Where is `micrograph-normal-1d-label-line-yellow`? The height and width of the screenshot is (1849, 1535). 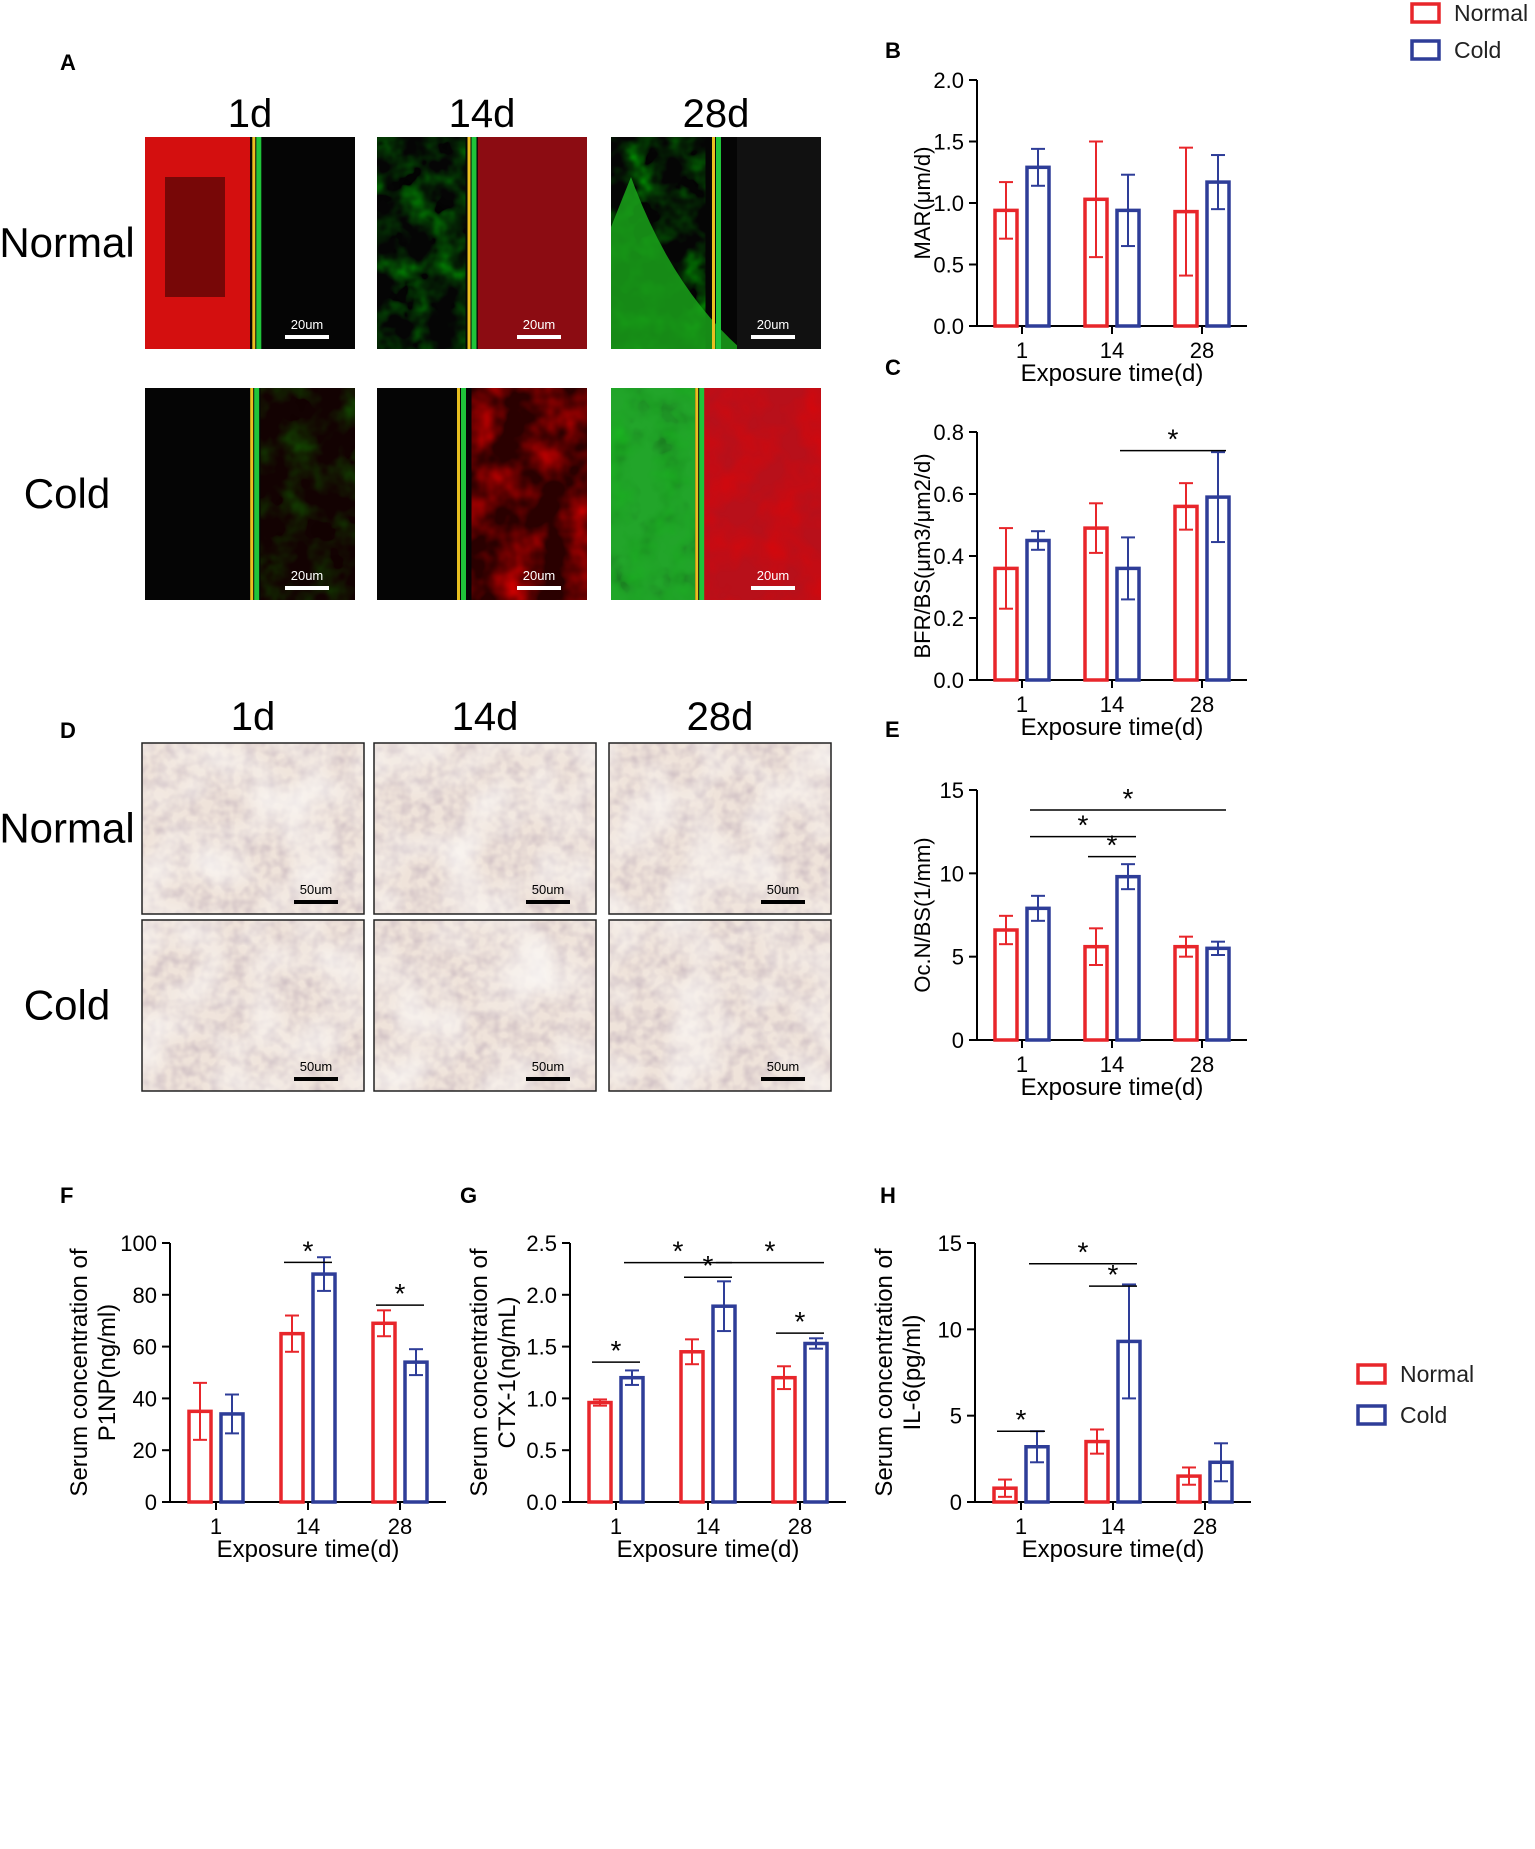 micrograph-normal-1d-label-line-yellow is located at coordinates (254, 243).